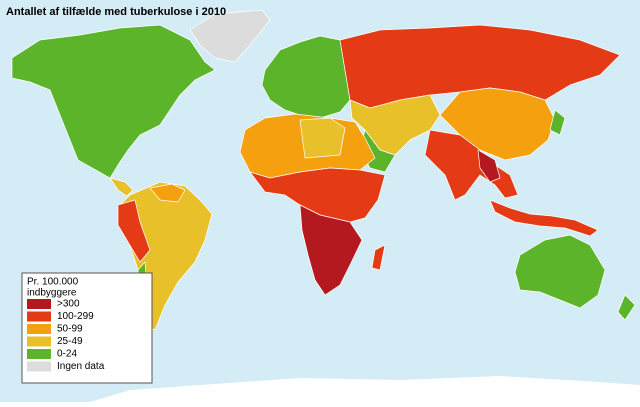 The image size is (640, 407). What do you see at coordinates (497, 124) in the screenshot?
I see `china` at bounding box center [497, 124].